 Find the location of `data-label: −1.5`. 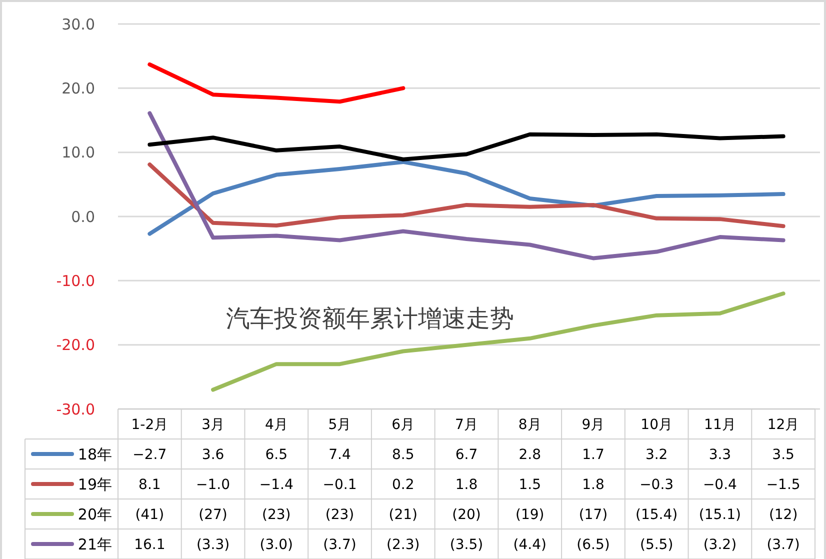

data-label: −1.5 is located at coordinates (783, 484).